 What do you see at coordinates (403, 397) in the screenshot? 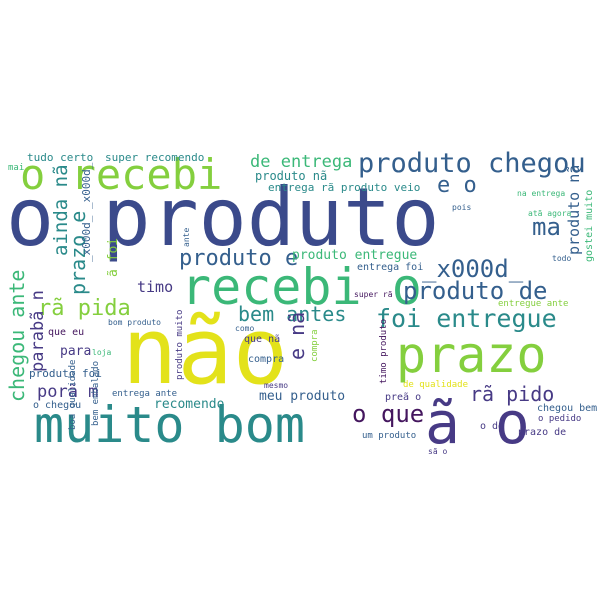
I see `word-prea-o: preã o` at bounding box center [403, 397].